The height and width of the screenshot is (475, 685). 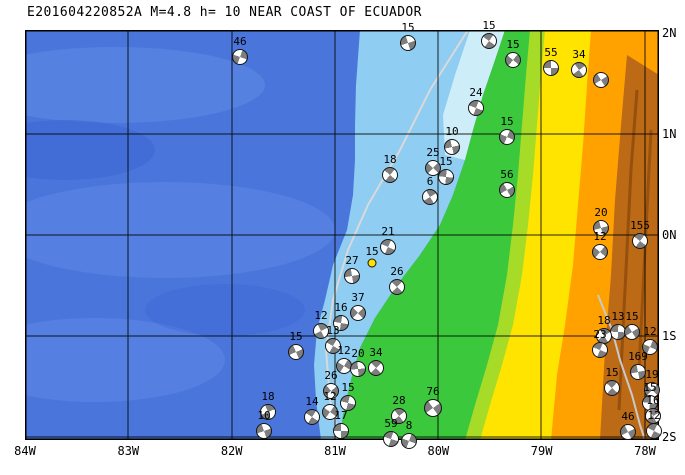 What do you see at coordinates (628, 250) in the screenshot?
I see `mountain-ridge-line` at bounding box center [628, 250].